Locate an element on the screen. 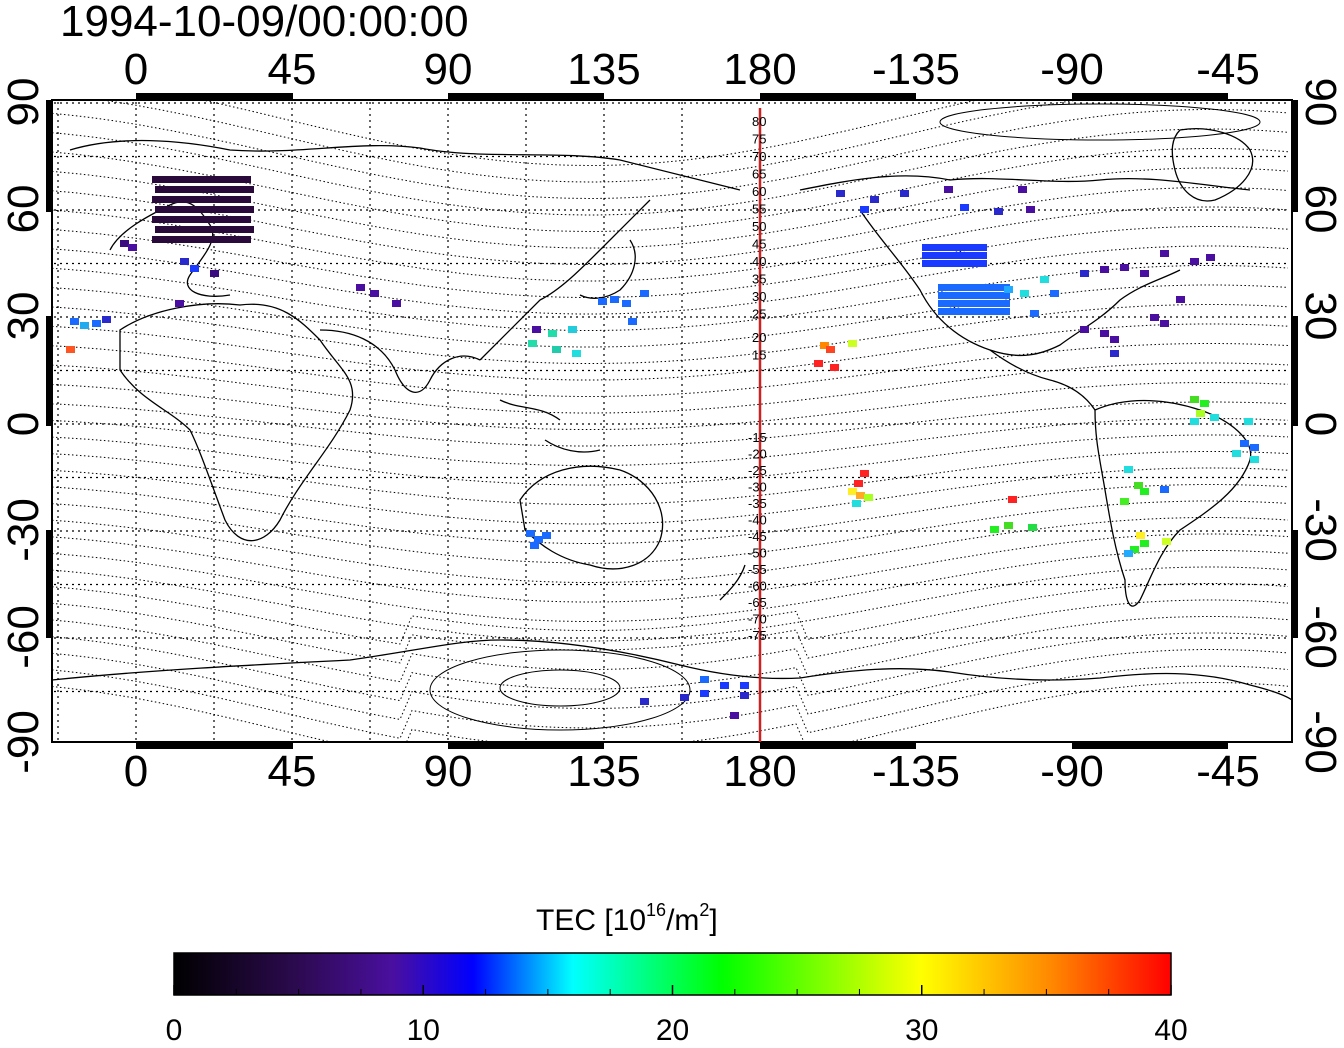 This screenshot has height=1048, width=1344. contour-label: 35 is located at coordinates (759, 279).